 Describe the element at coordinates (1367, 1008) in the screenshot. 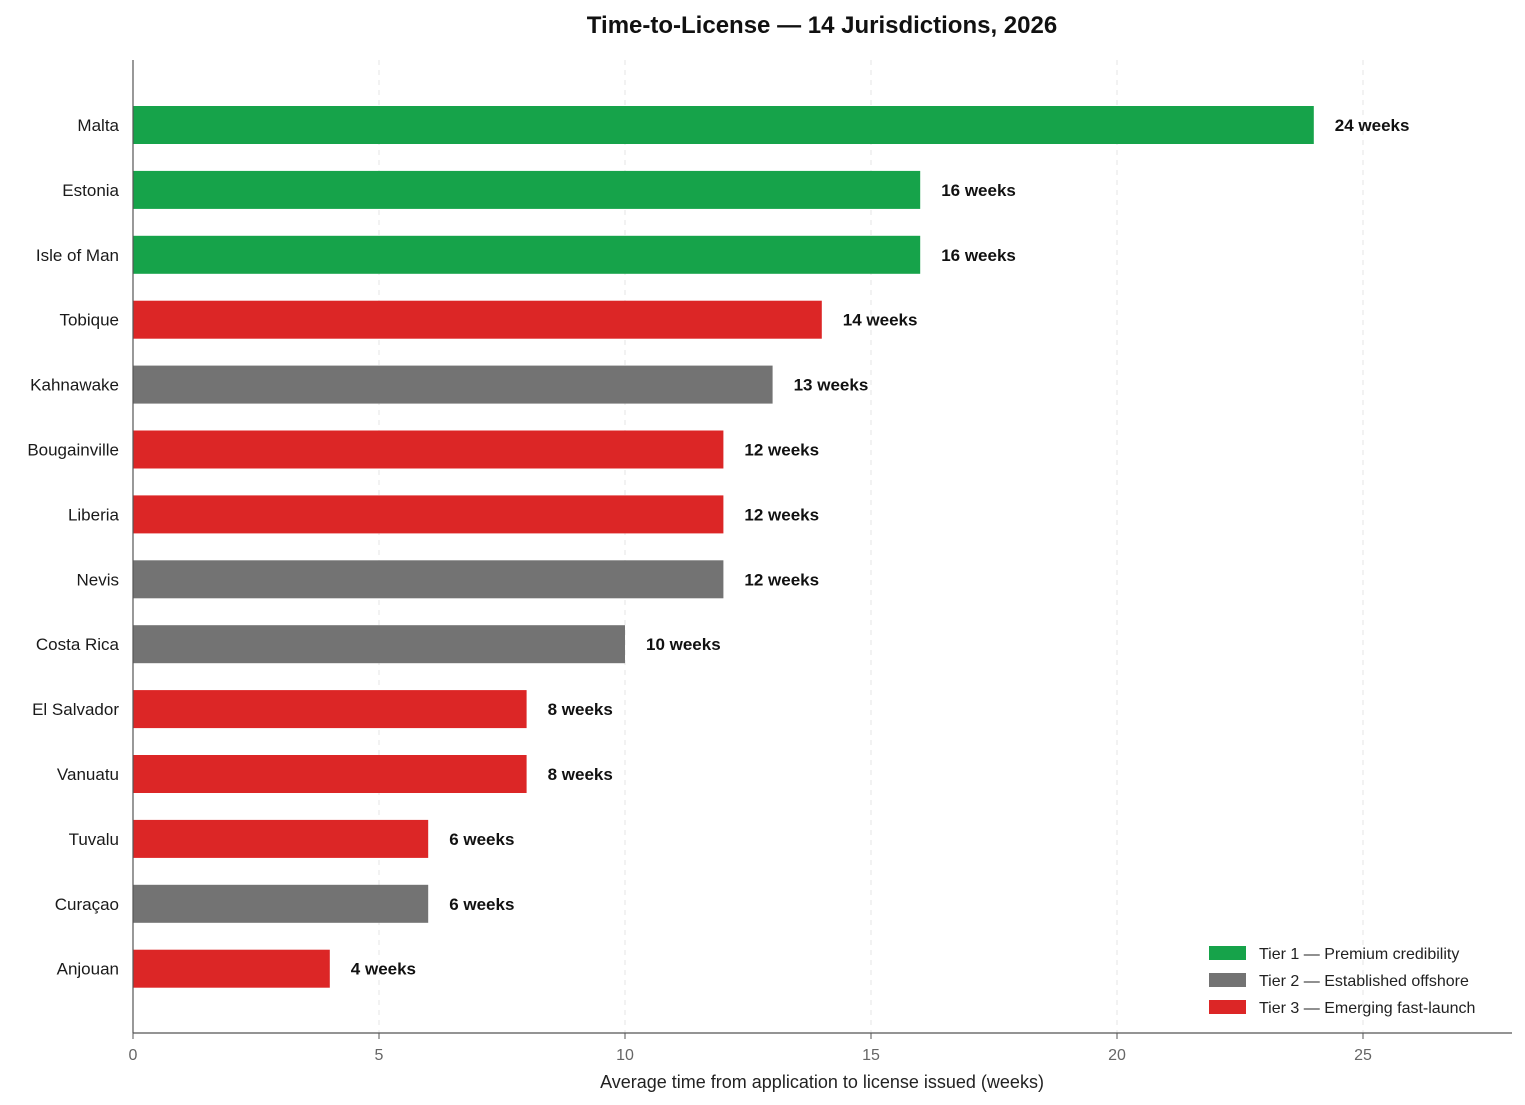

I see `legend-label: Tier 3 — Emerging fast-launch` at that location.